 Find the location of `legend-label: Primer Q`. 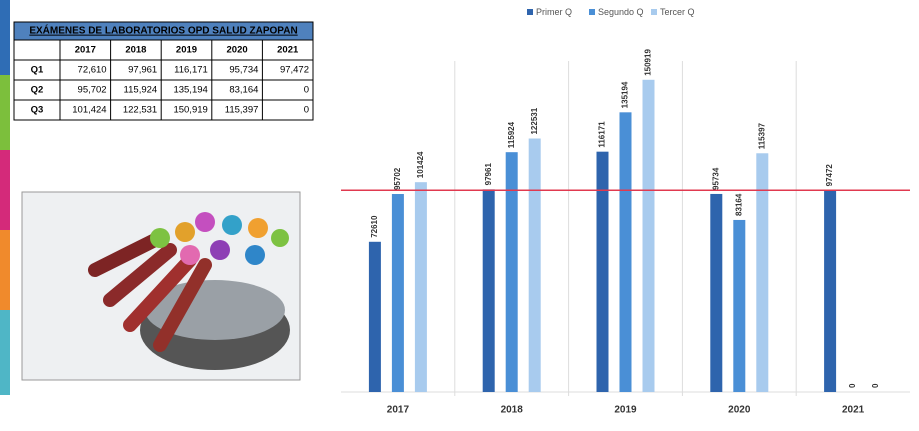

legend-label: Primer Q is located at coordinates (554, 12).